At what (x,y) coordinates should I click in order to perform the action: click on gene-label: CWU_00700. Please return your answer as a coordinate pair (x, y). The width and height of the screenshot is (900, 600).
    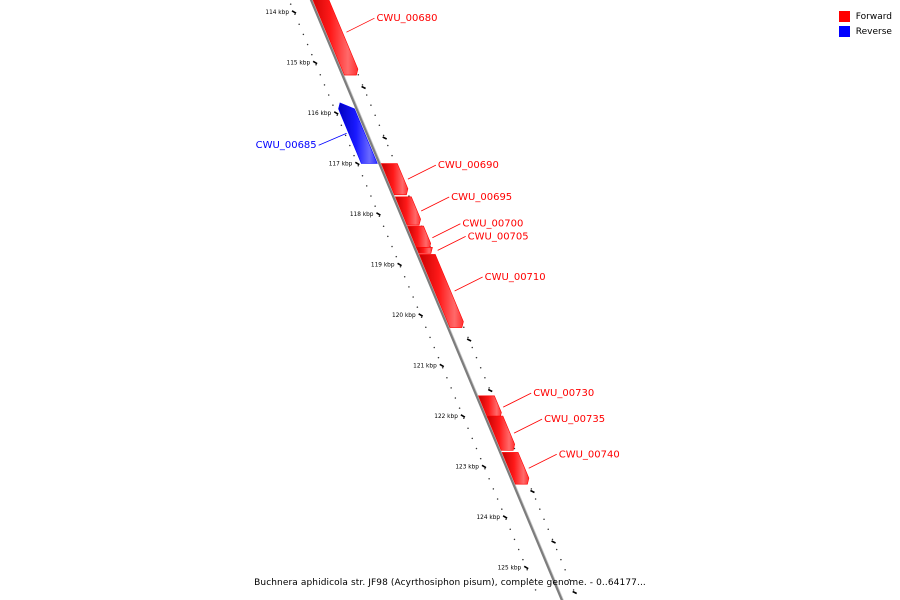
    Looking at the image, I should click on (492, 224).